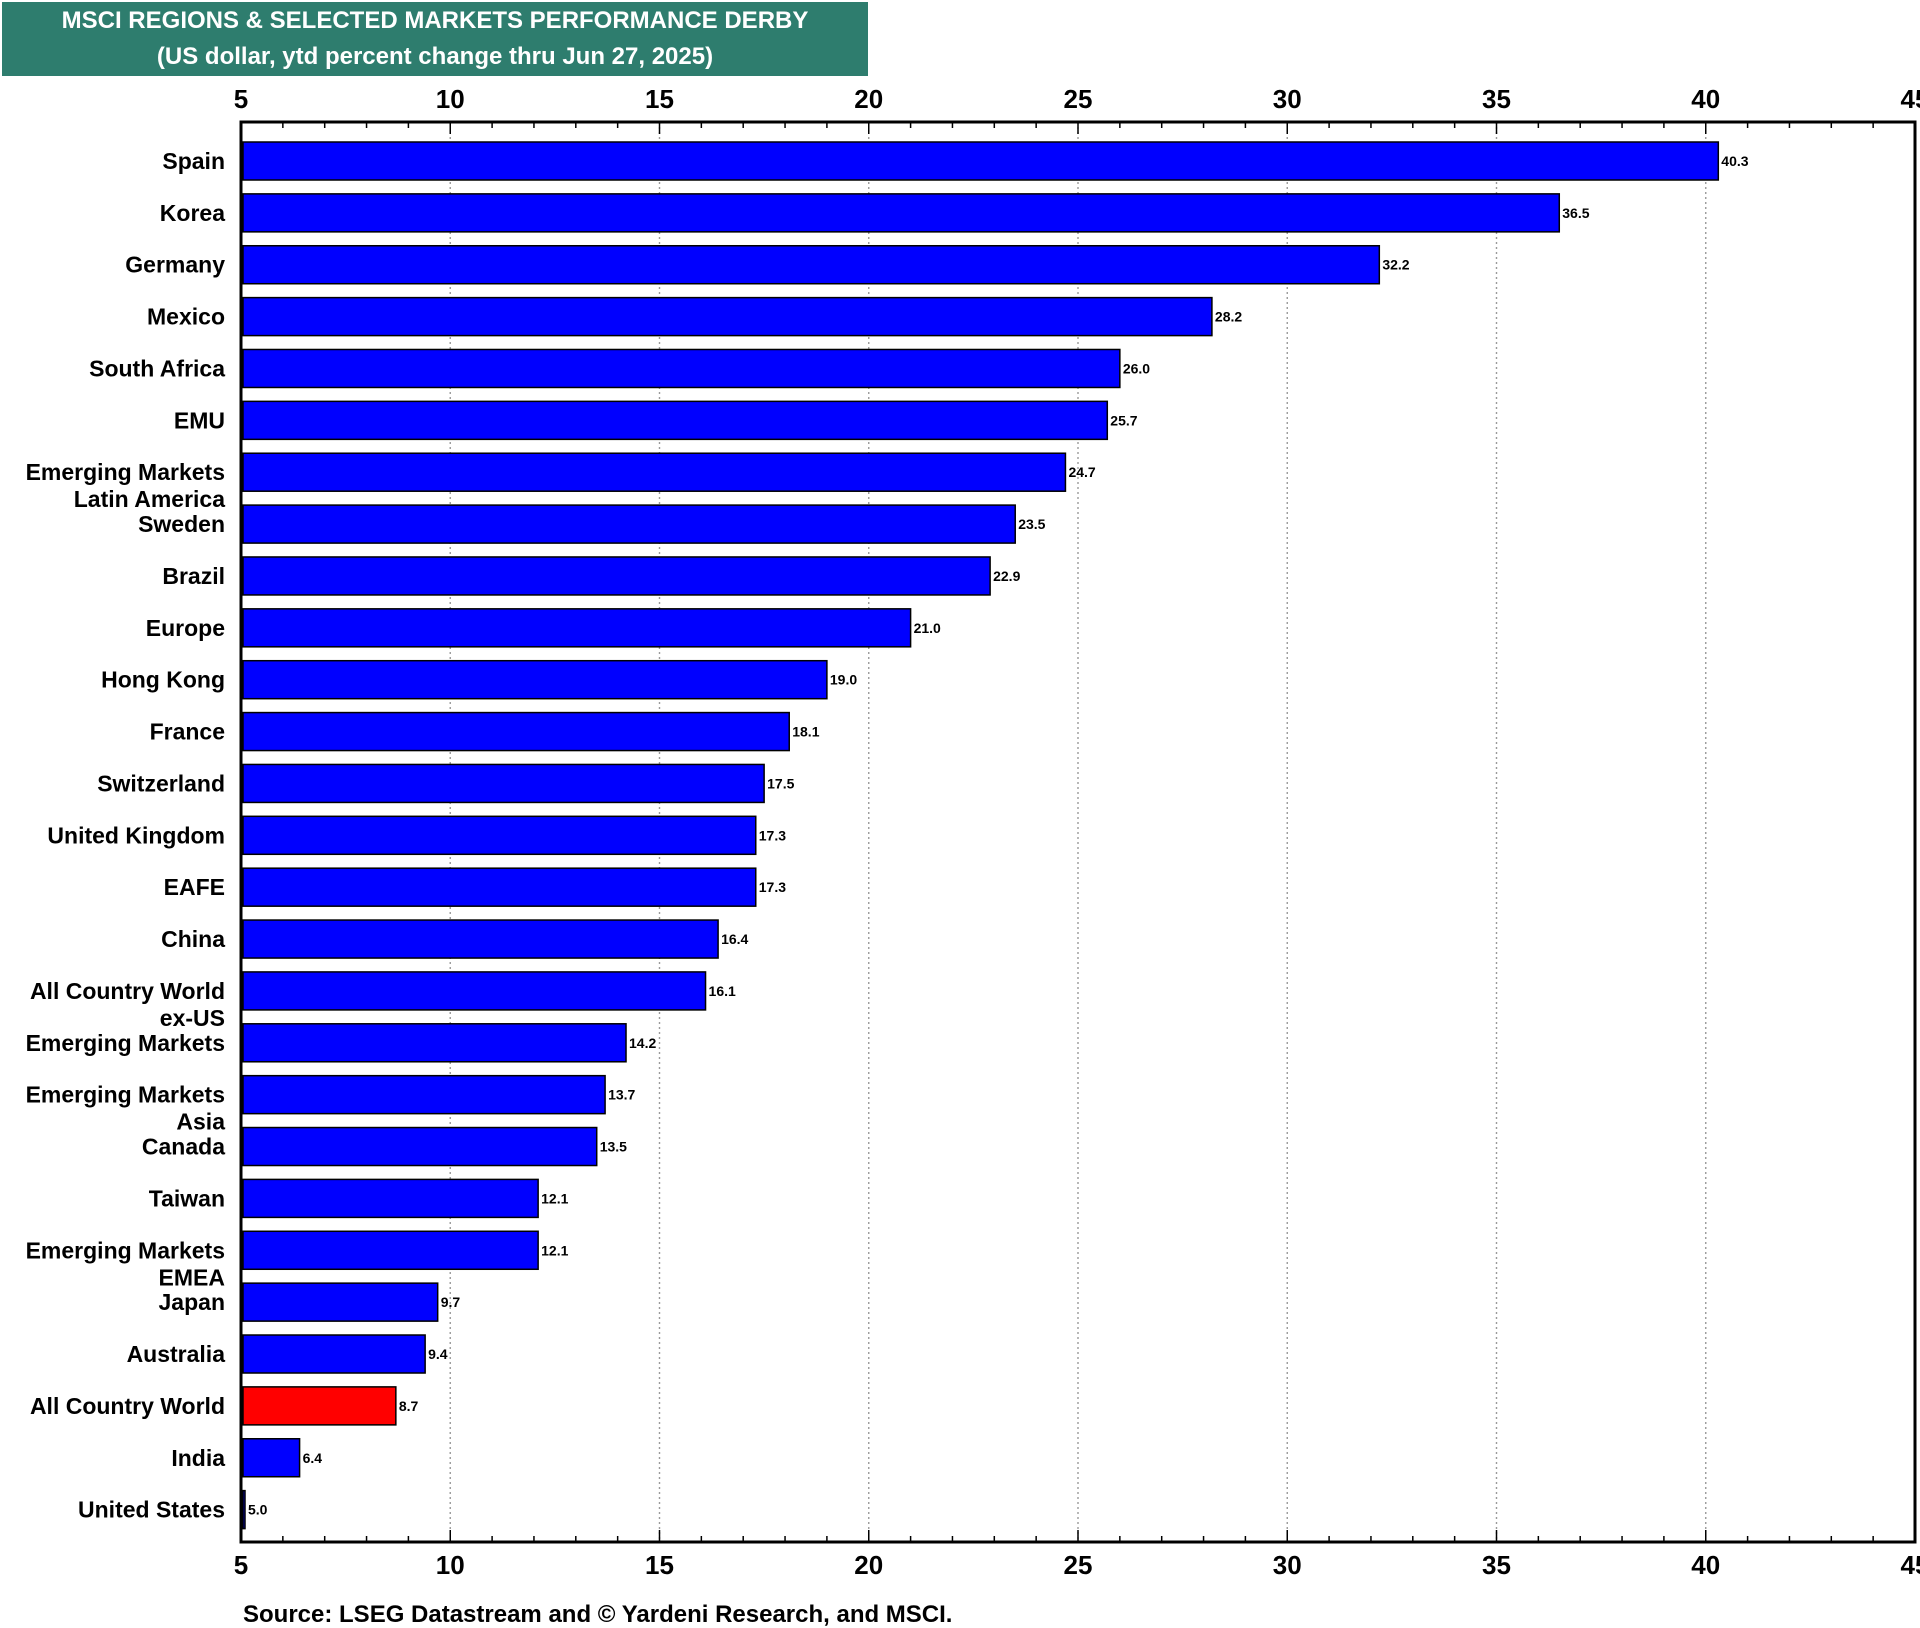 This screenshot has width=1920, height=1628. Describe the element at coordinates (1123, 420) in the screenshot. I see `bar-value-label: 25.7` at that location.